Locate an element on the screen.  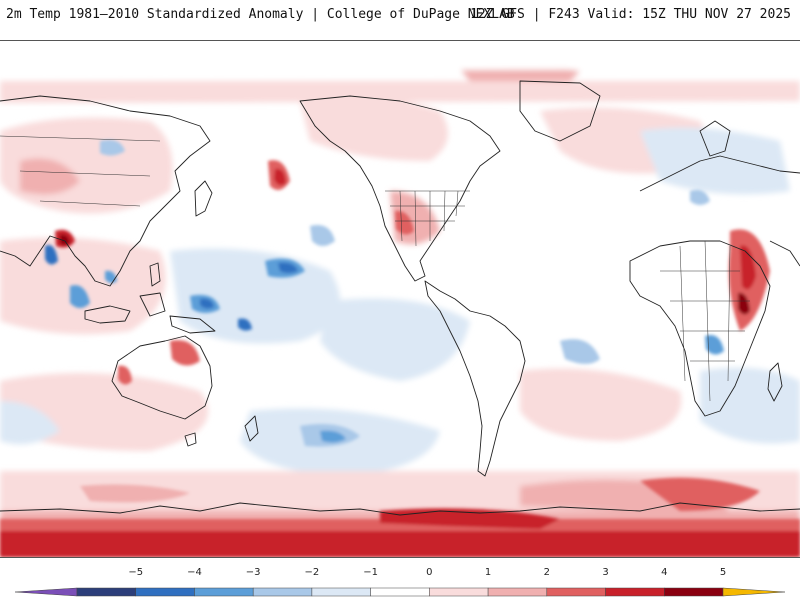
colorbar-tick-label: −5 is located at coordinates (136, 572).